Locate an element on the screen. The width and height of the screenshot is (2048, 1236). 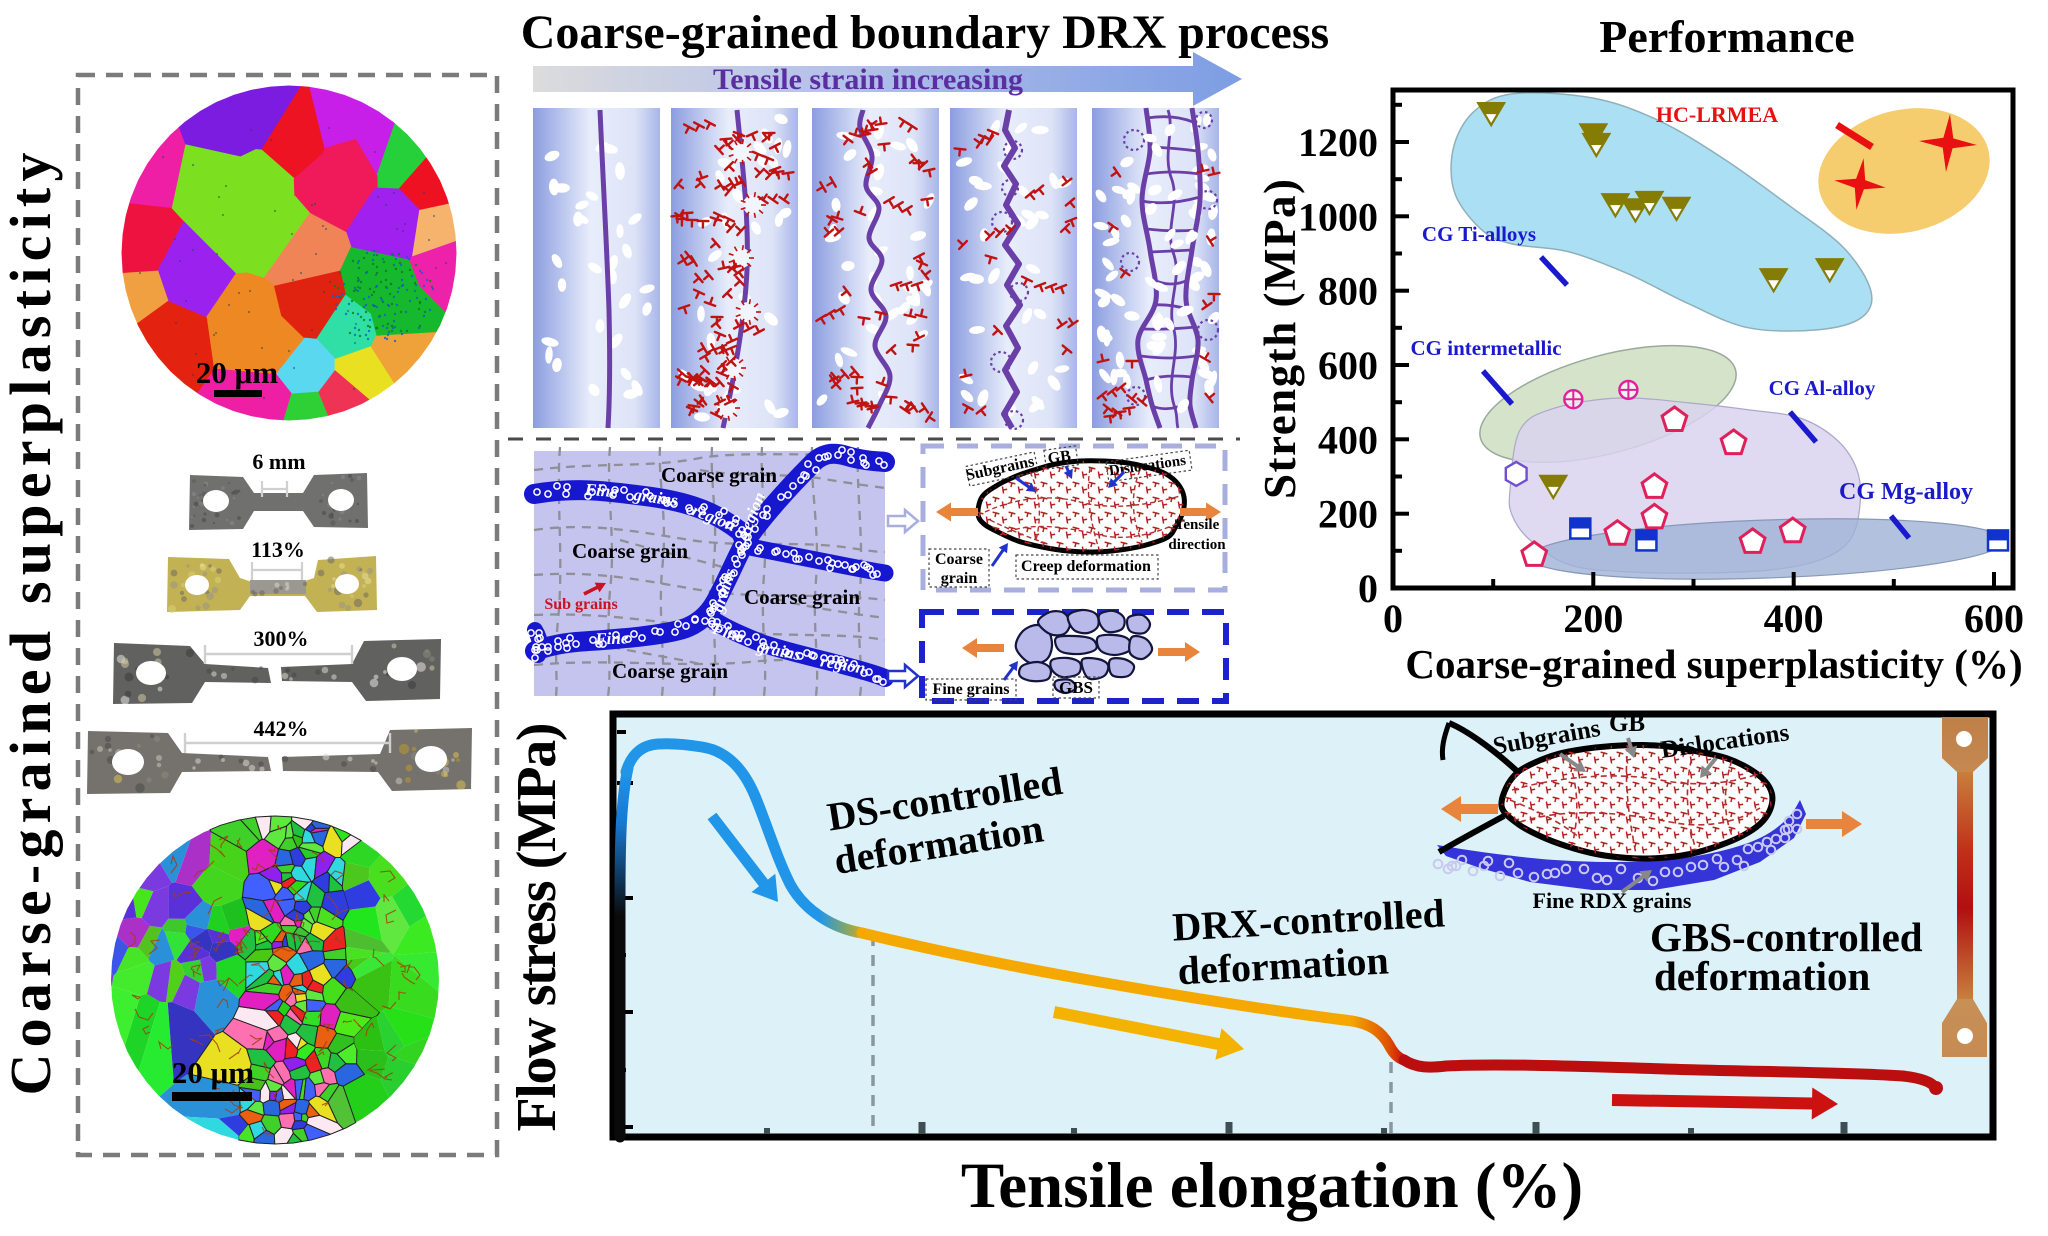
svg-text: Flow stress (MPa) is located at coordinates (537, 927).